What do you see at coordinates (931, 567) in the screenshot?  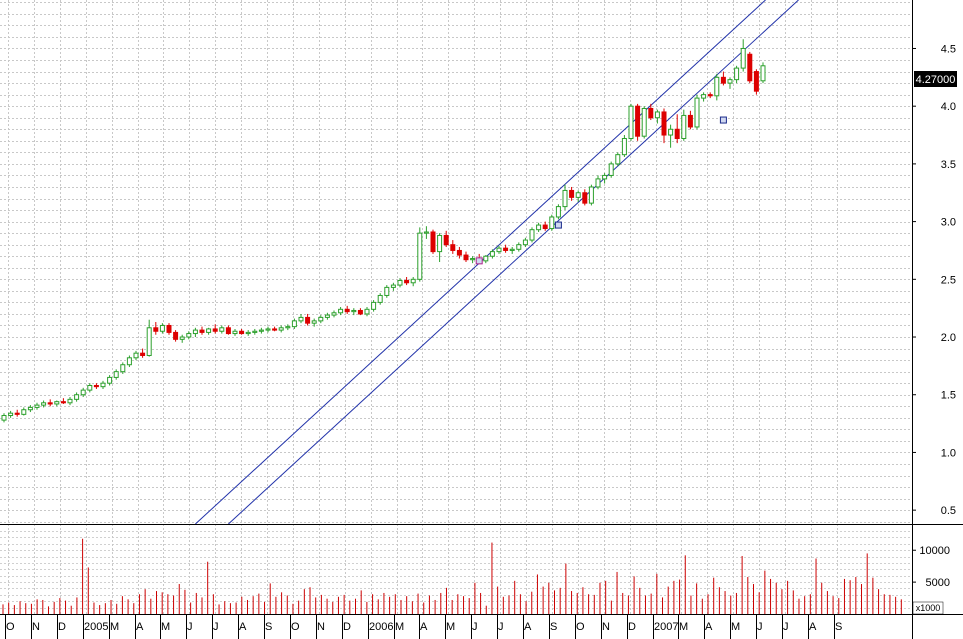 I see `volume-axis-ticks: 5000 10000` at bounding box center [931, 567].